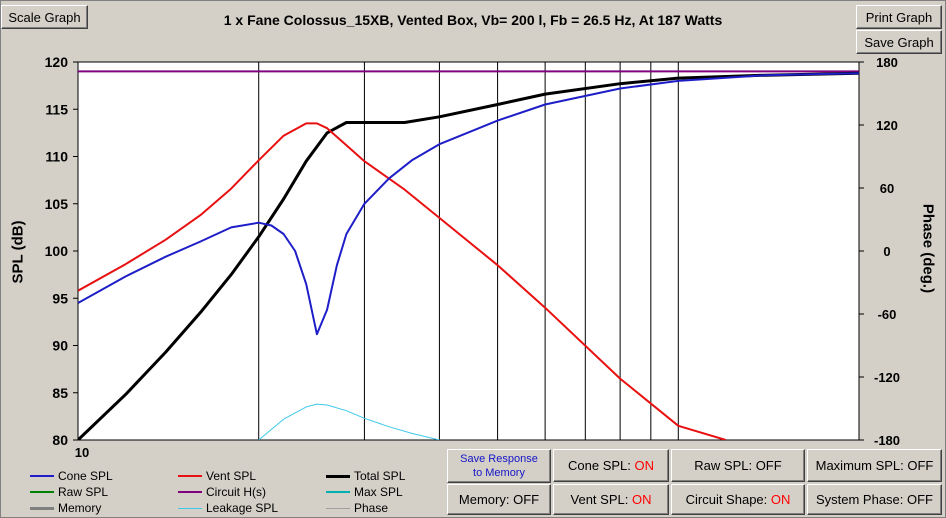  Describe the element at coordinates (887, 377) in the screenshot. I see `y2-tick-label: -120` at that location.